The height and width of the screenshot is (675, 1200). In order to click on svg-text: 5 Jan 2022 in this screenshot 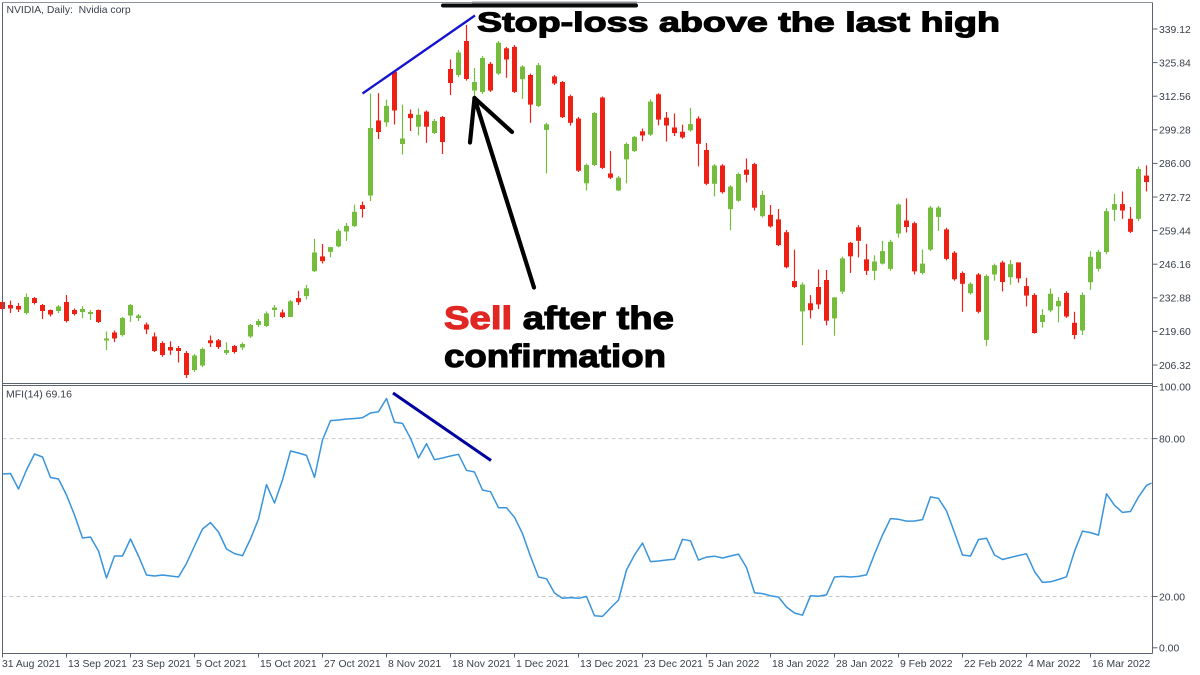, I will do `click(734, 664)`.